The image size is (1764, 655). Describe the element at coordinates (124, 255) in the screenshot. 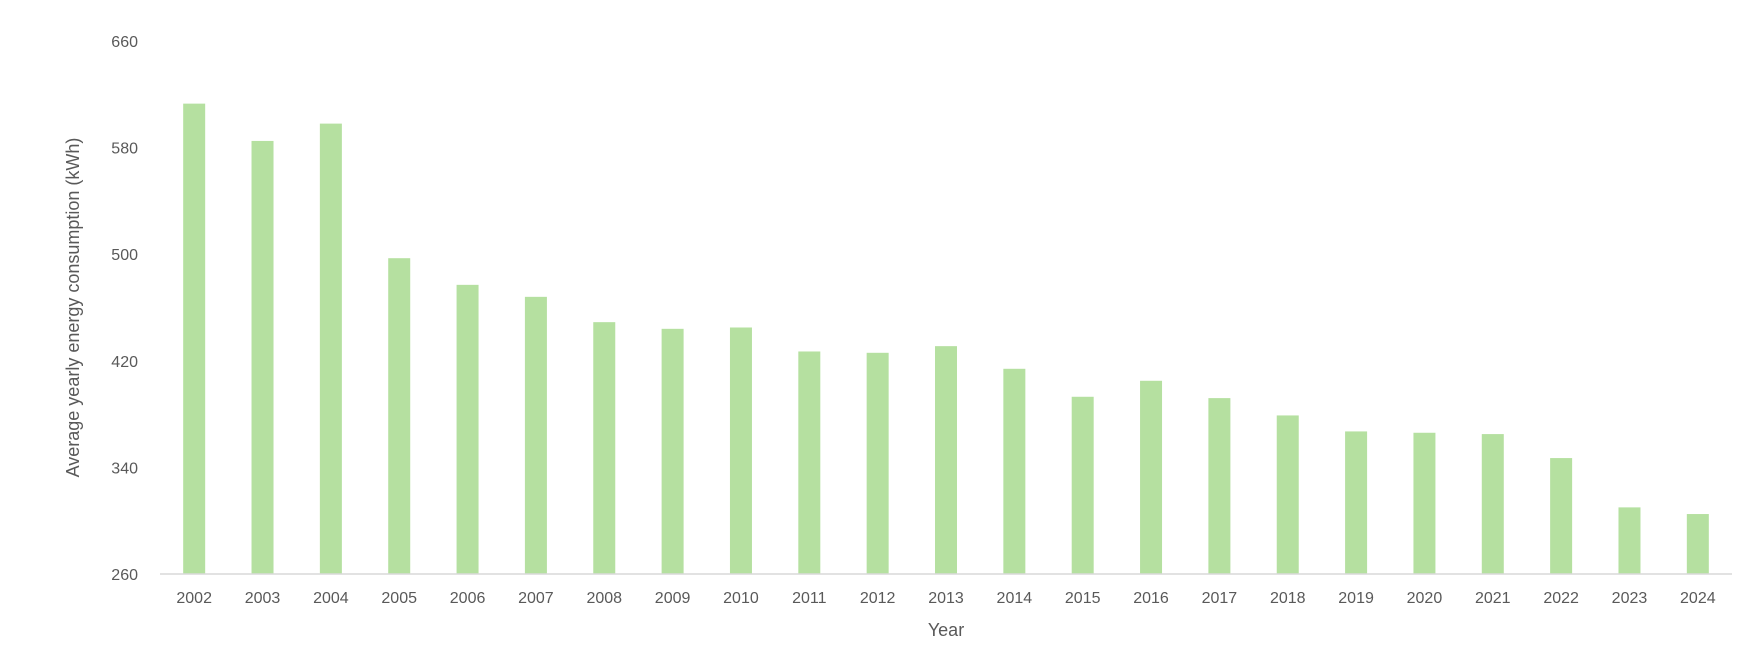

I see `y-tick-label: 500` at that location.